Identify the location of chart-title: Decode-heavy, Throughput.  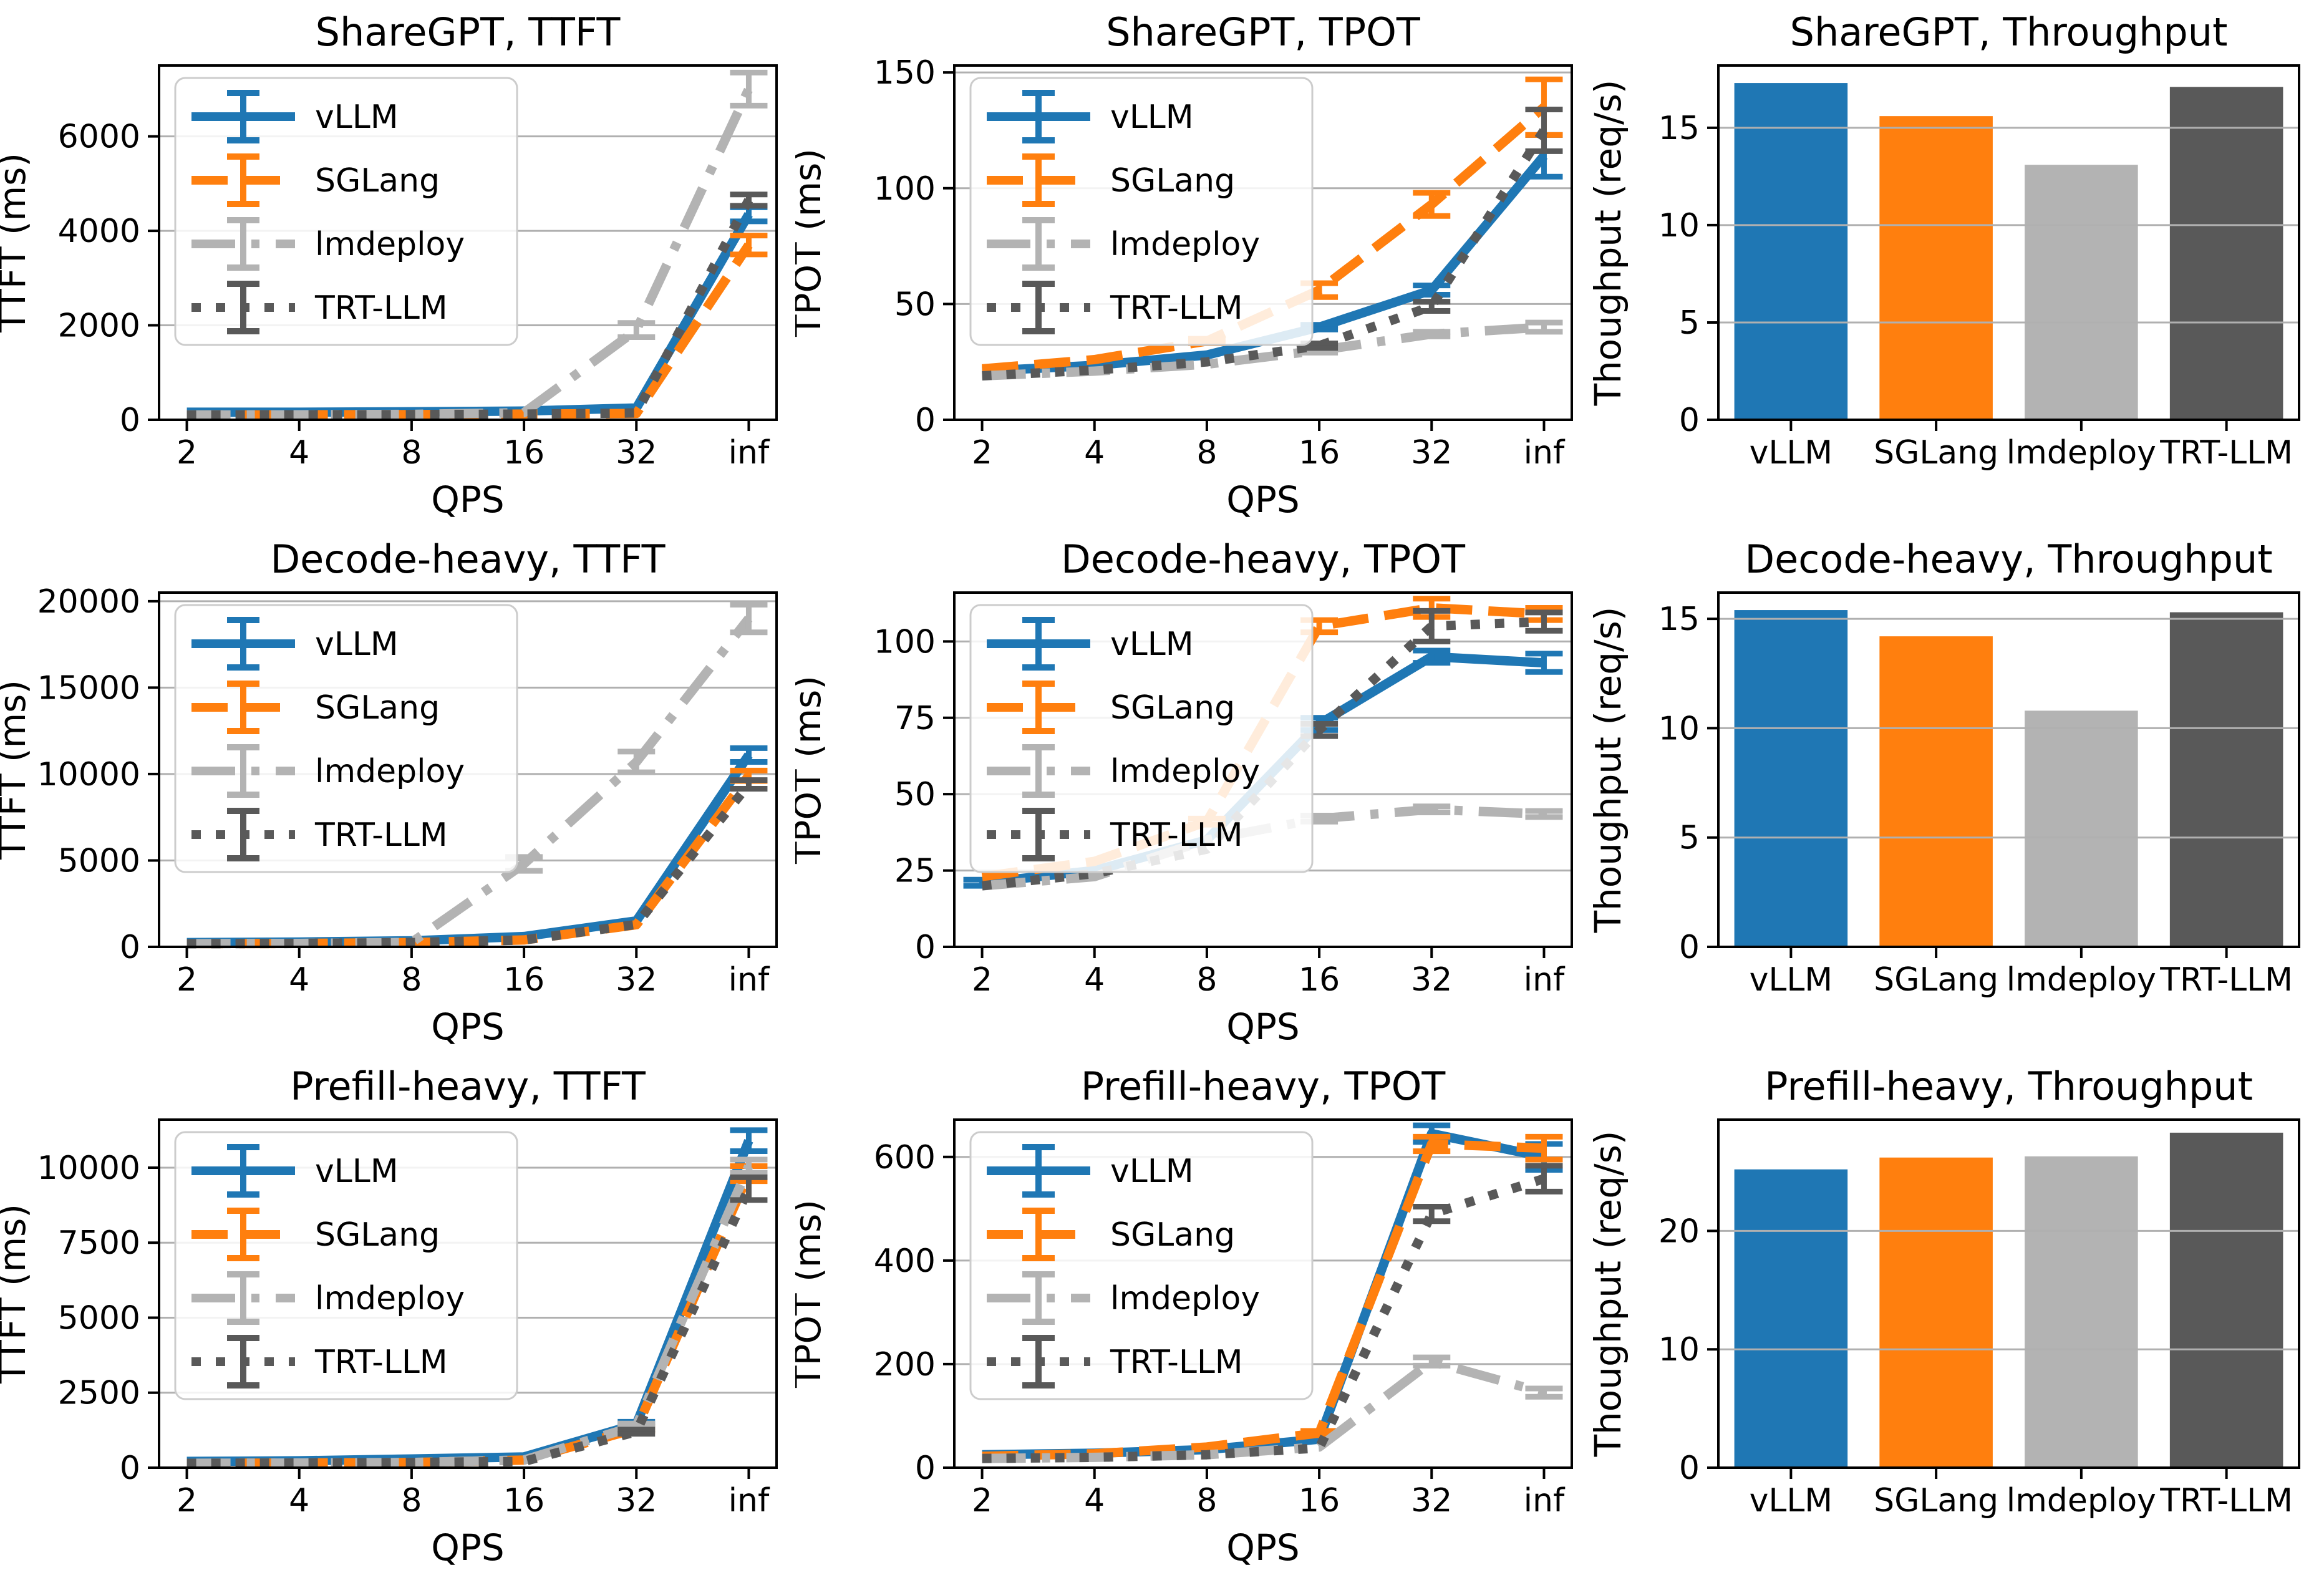
(2008, 559).